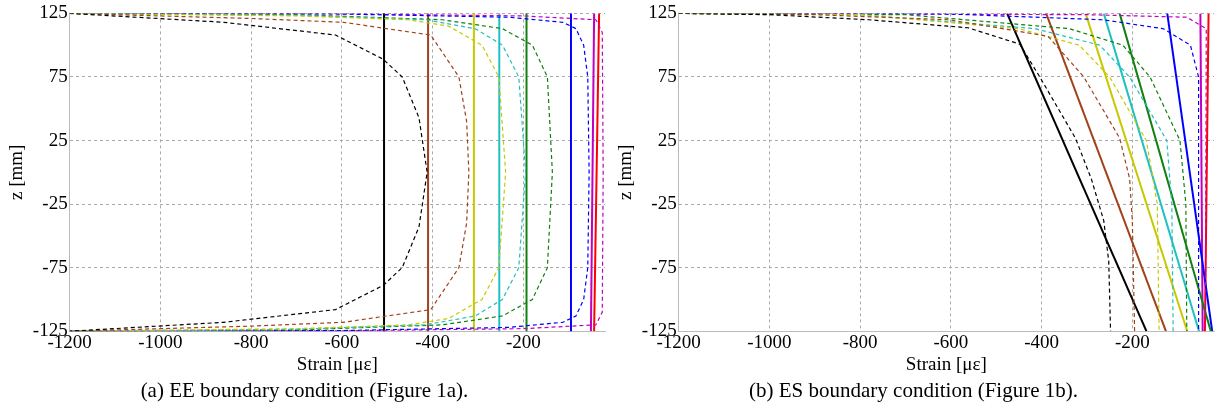  What do you see at coordinates (304, 389) in the screenshot?
I see `text: (a) EE boundary condition (Figure 1a).` at bounding box center [304, 389].